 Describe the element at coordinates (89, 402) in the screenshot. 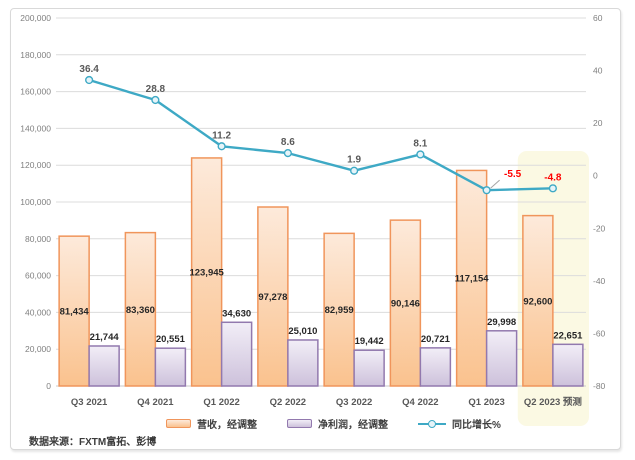

I see `category-label: Q3 2021` at that location.